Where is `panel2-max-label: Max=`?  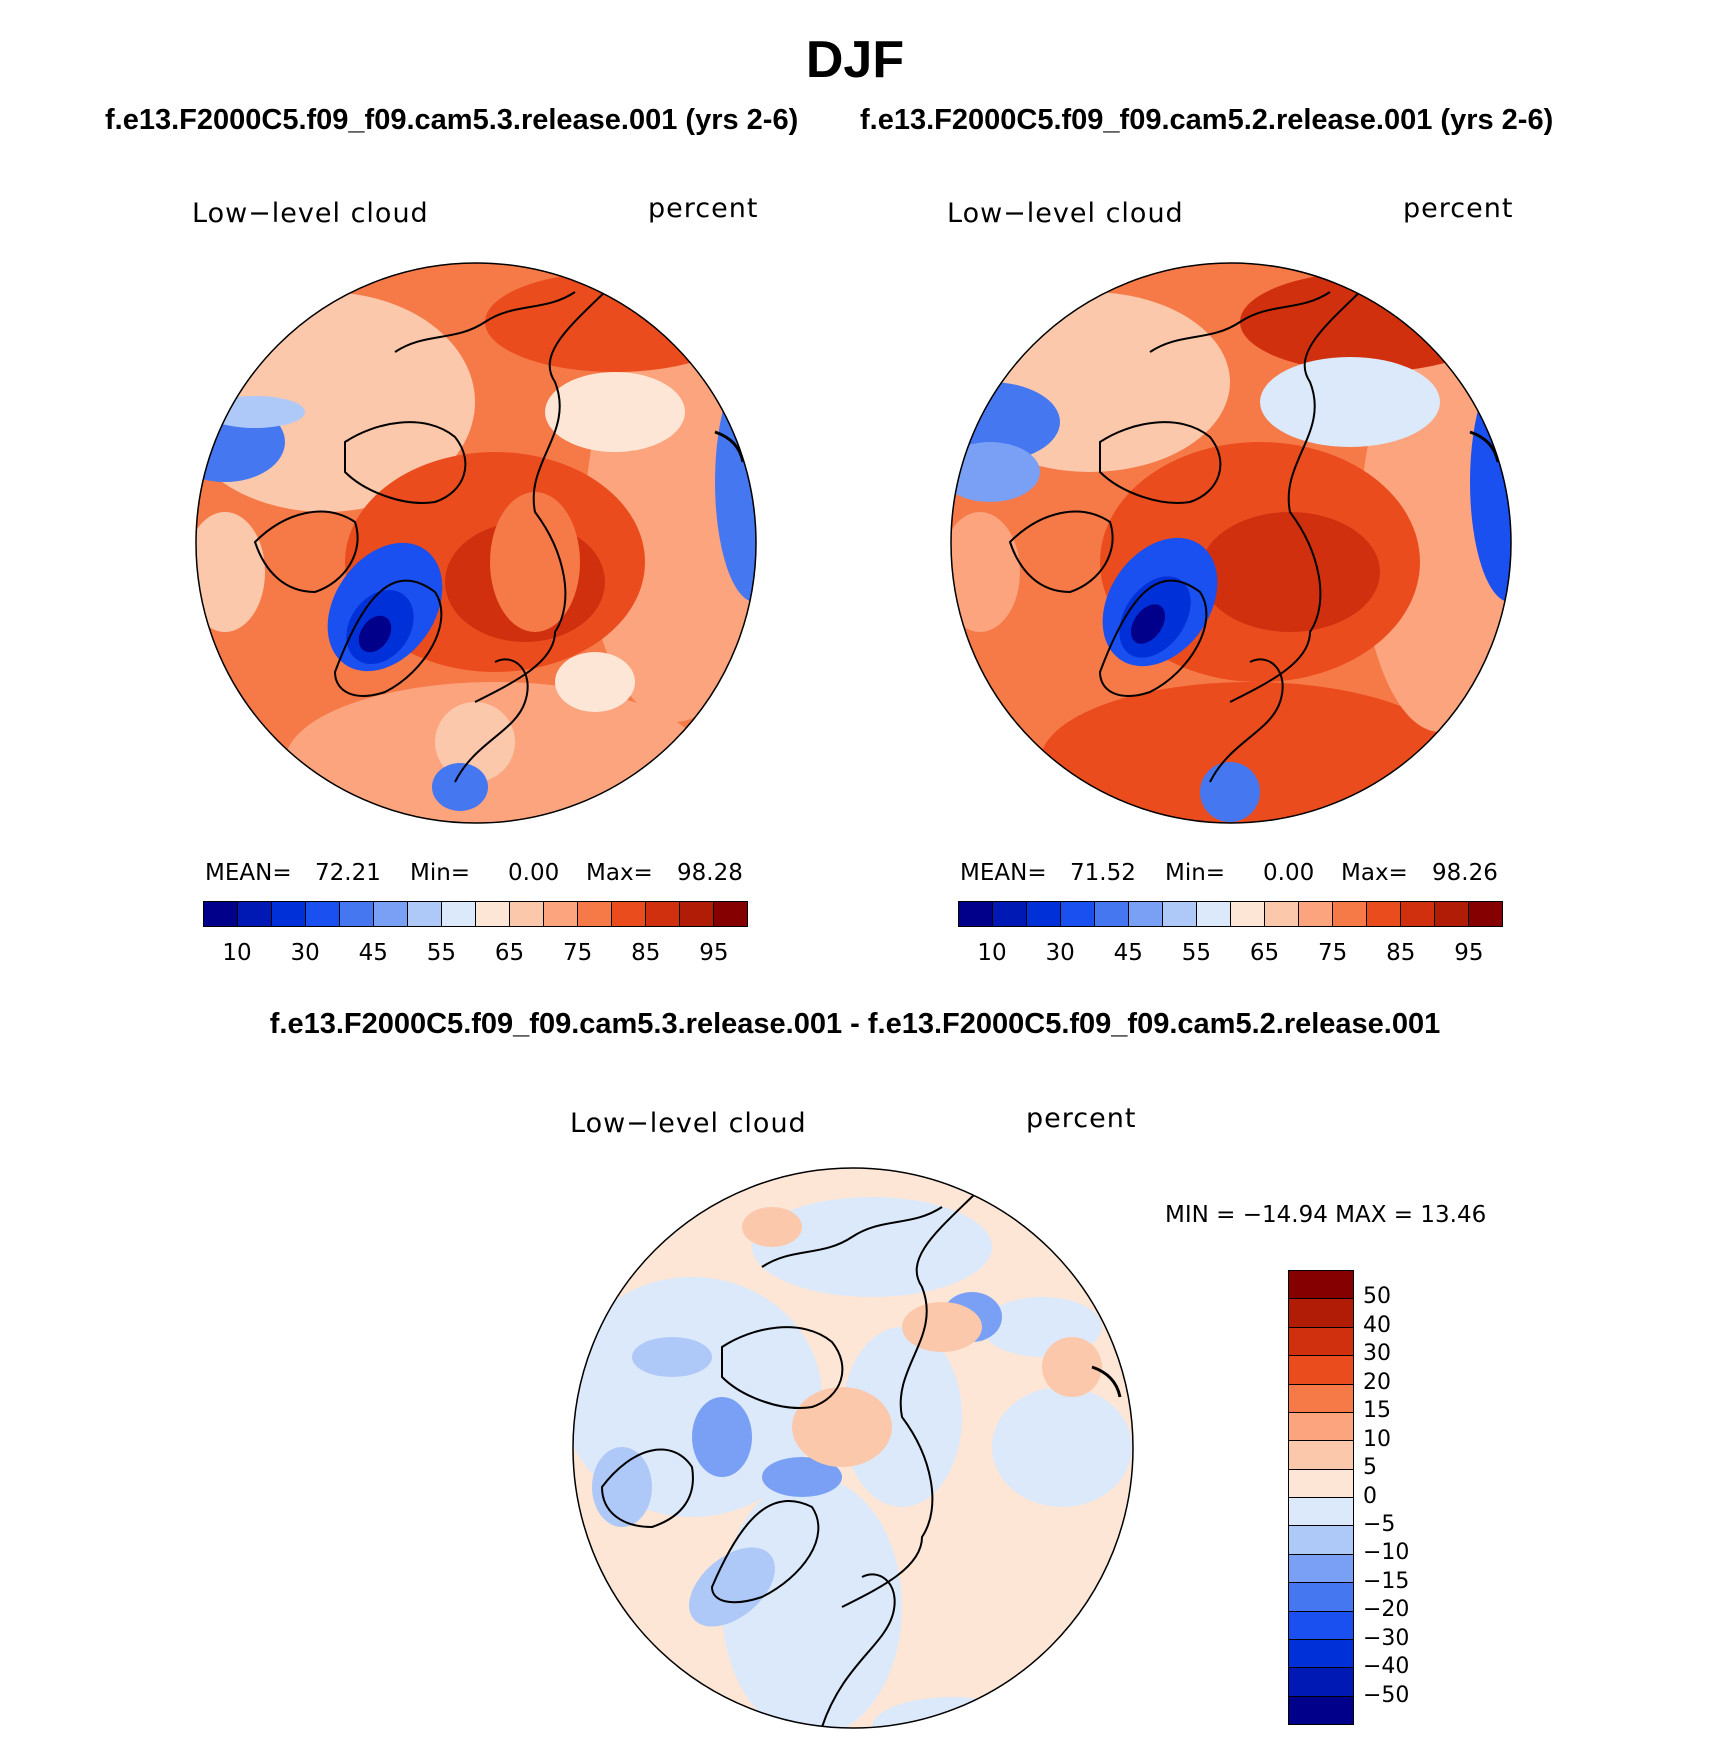
panel2-max-label: Max= is located at coordinates (1374, 873).